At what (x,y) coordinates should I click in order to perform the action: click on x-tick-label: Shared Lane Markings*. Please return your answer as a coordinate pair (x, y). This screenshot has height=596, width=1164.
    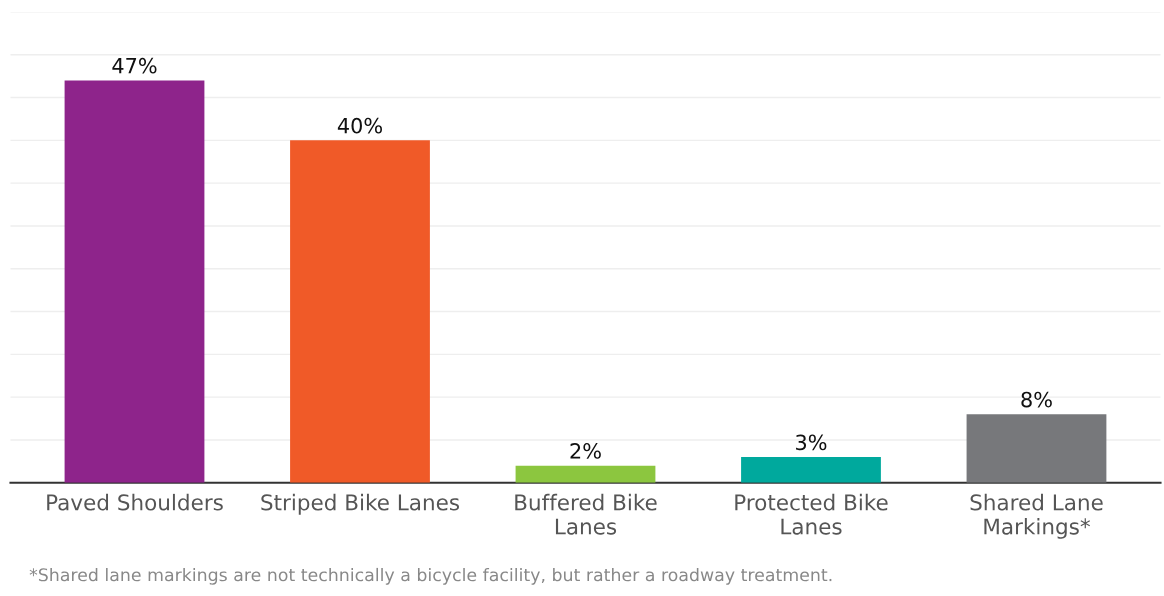
    Looking at the image, I should click on (1036, 516).